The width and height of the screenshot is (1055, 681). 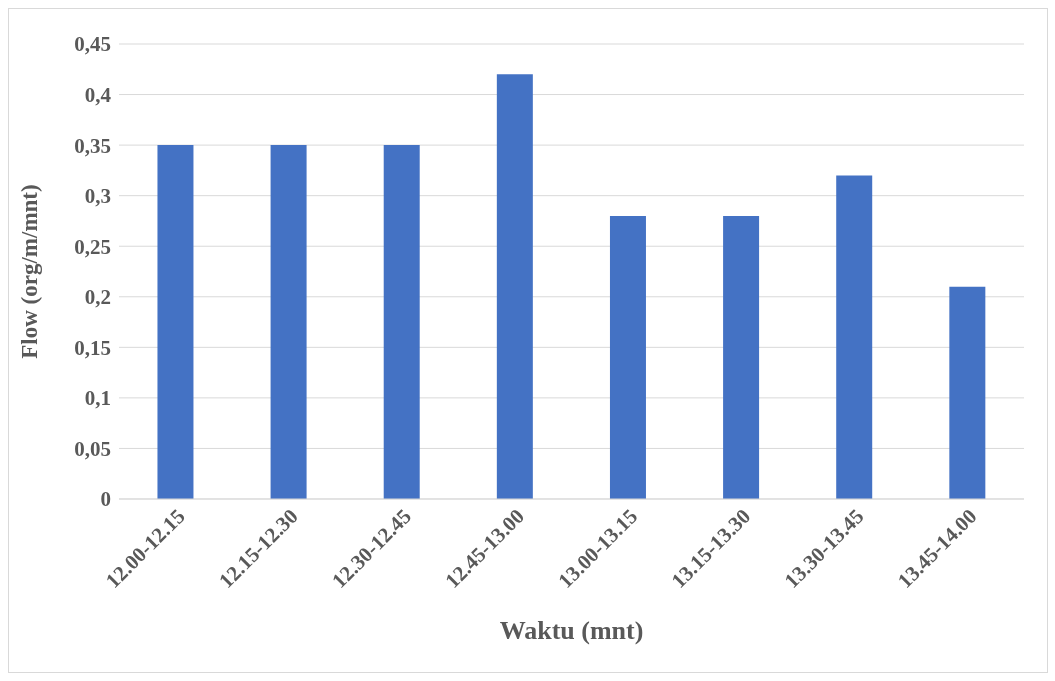 I want to click on y-tick-label: 0,25, so click(x=92, y=246).